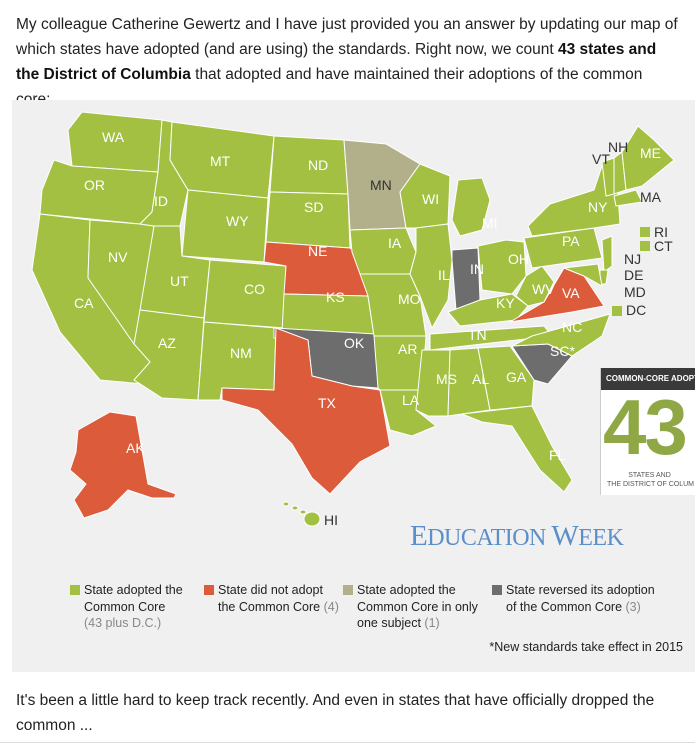  What do you see at coordinates (179, 281) in the screenshot?
I see `label-UT: UT` at bounding box center [179, 281].